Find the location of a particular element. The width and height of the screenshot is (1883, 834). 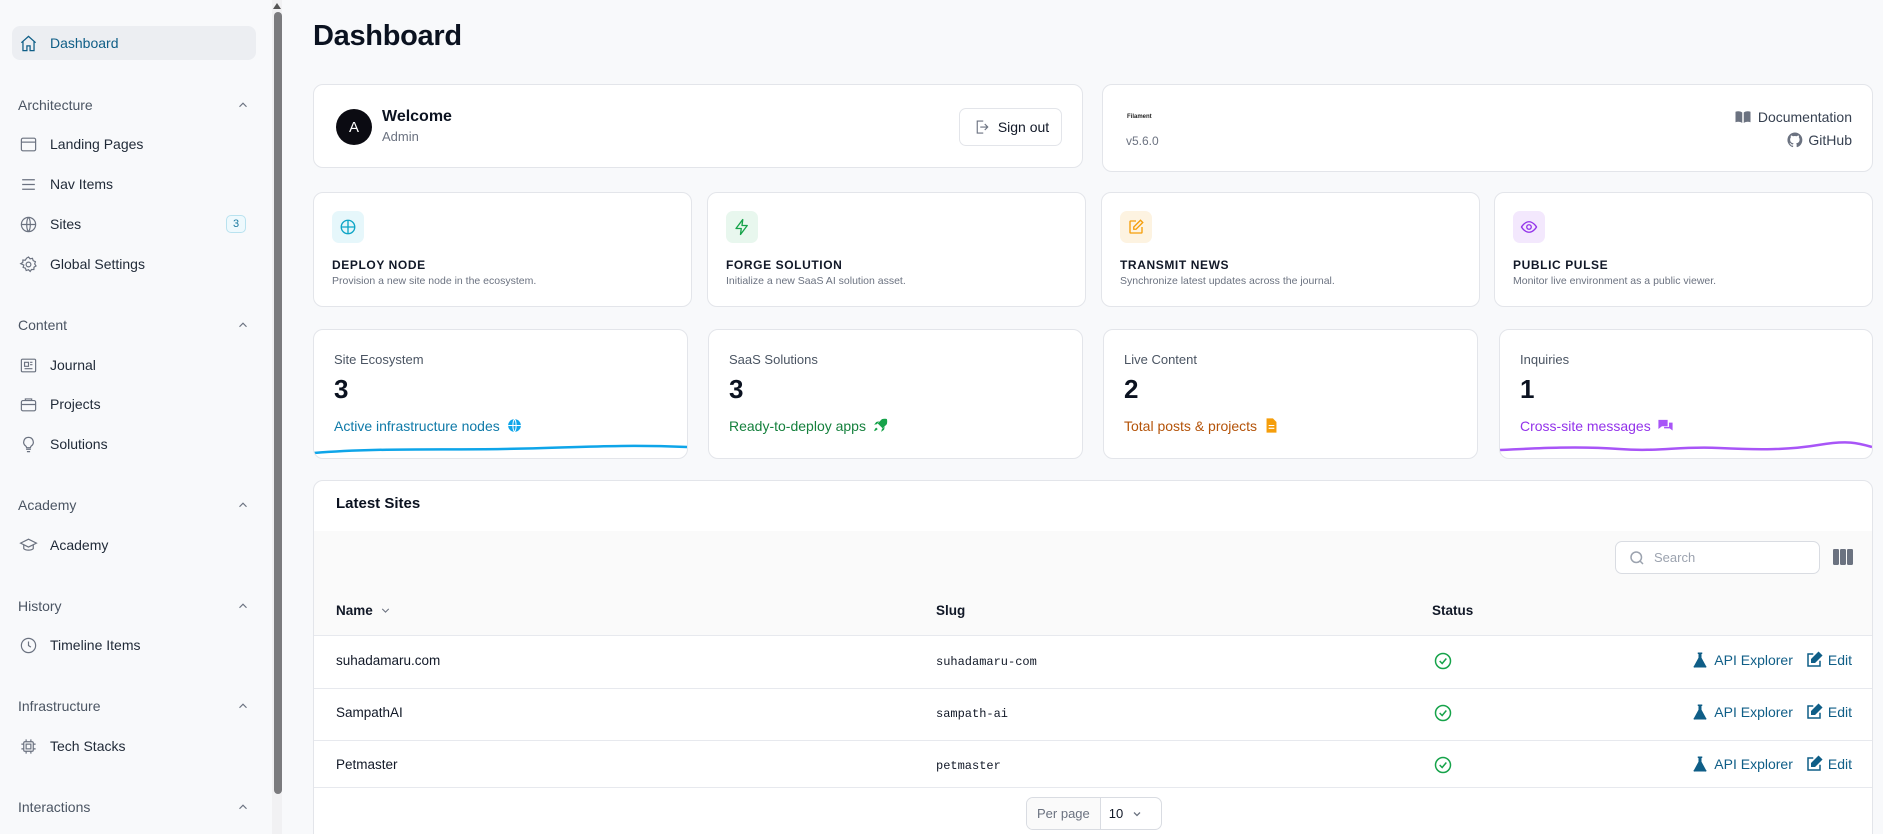

stat-value: 2 is located at coordinates (1131, 389).